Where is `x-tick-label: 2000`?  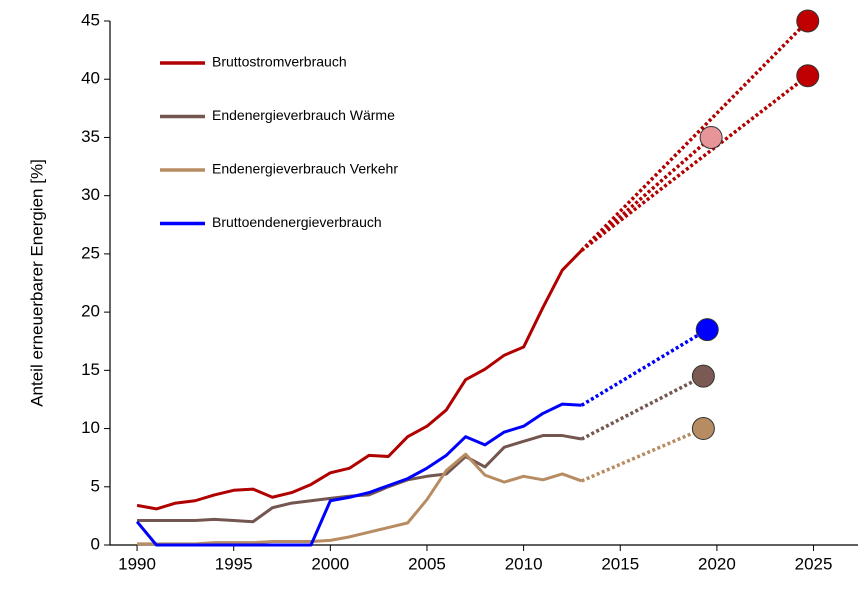
x-tick-label: 2000 is located at coordinates (330, 563).